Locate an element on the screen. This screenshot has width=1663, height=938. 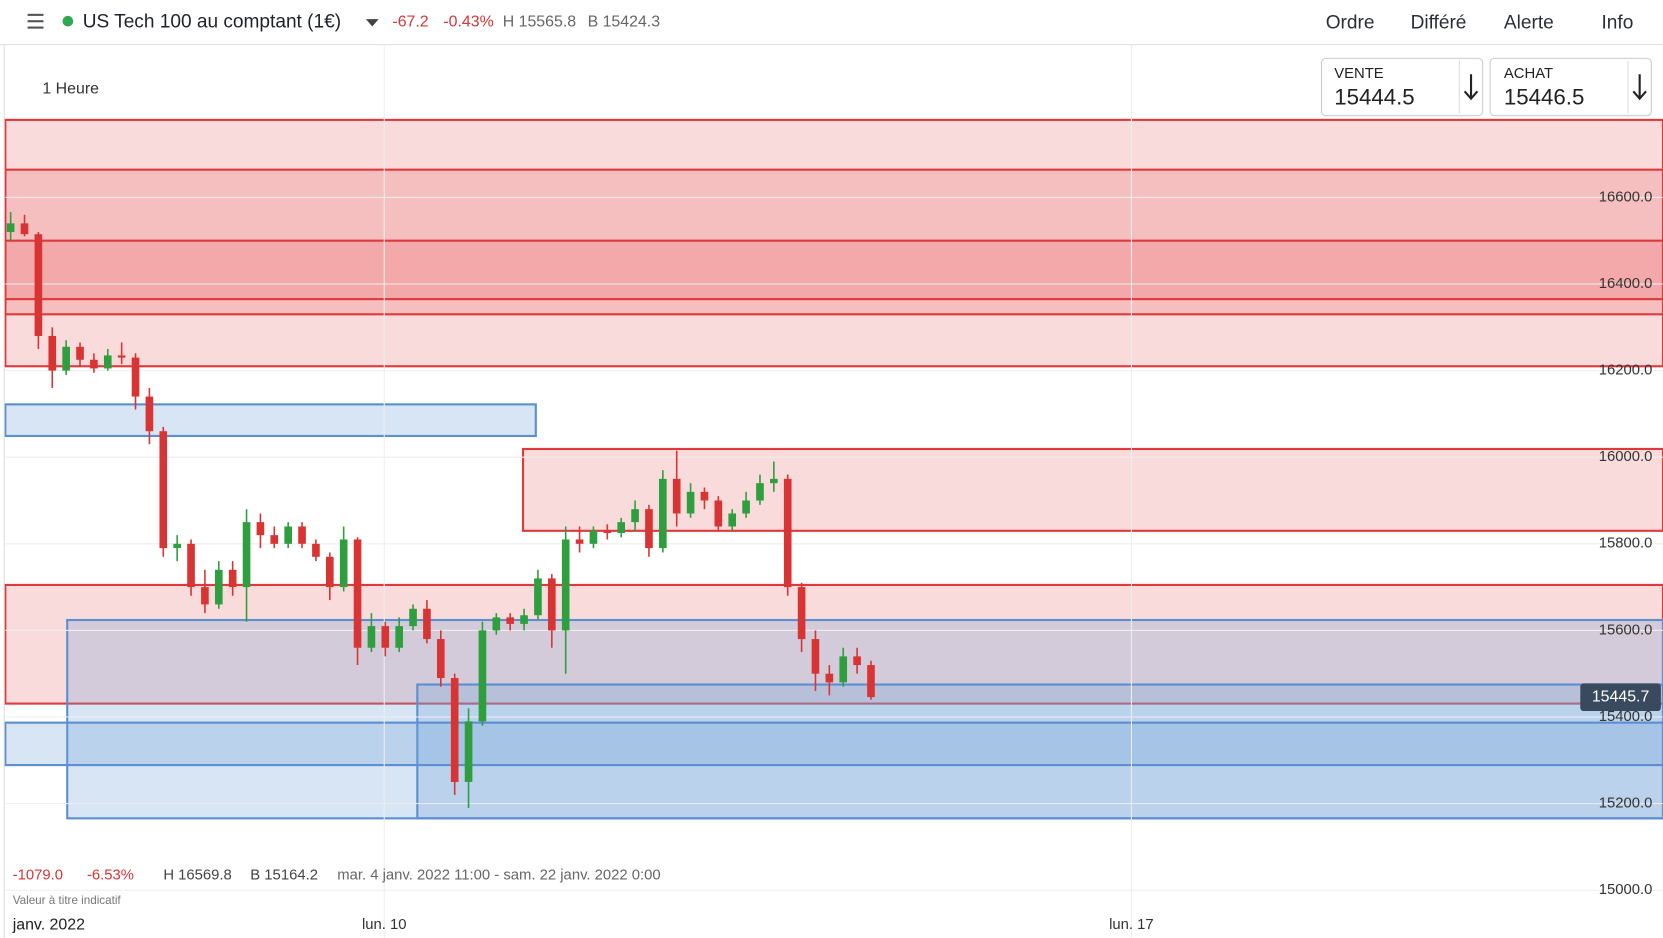
x-tick-label: lun. 10 is located at coordinates (384, 925).